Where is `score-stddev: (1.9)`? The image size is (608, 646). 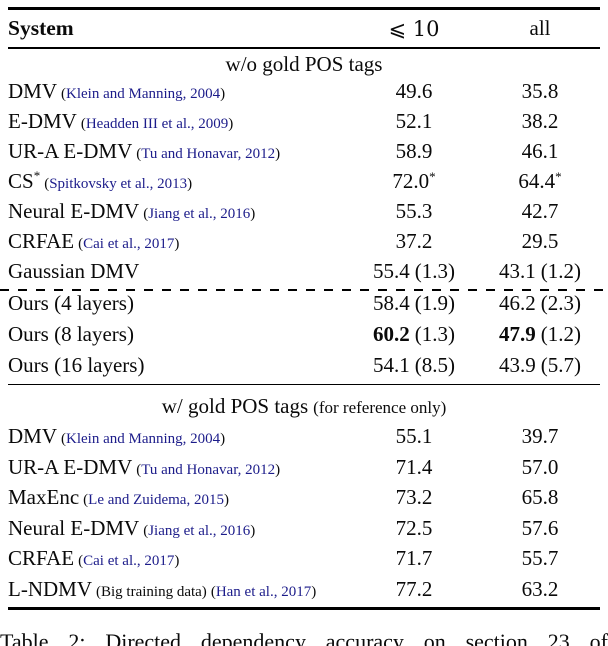 score-stddev: (1.9) is located at coordinates (434, 302).